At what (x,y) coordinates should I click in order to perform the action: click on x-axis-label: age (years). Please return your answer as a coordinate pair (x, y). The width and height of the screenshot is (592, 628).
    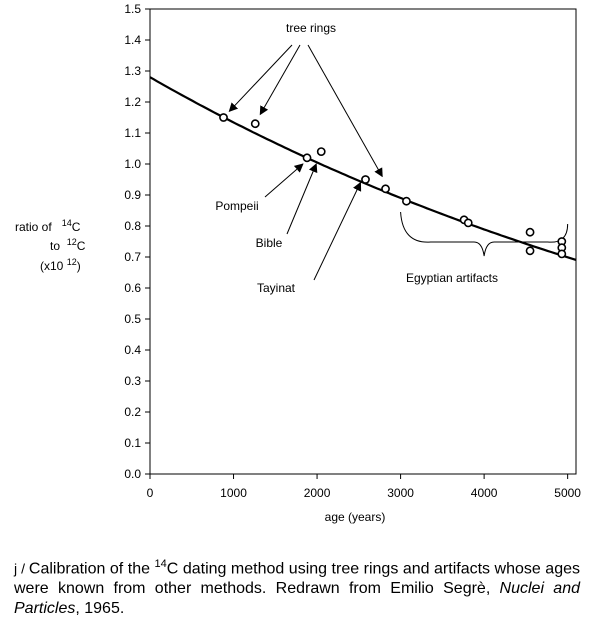
    Looking at the image, I should click on (355, 517).